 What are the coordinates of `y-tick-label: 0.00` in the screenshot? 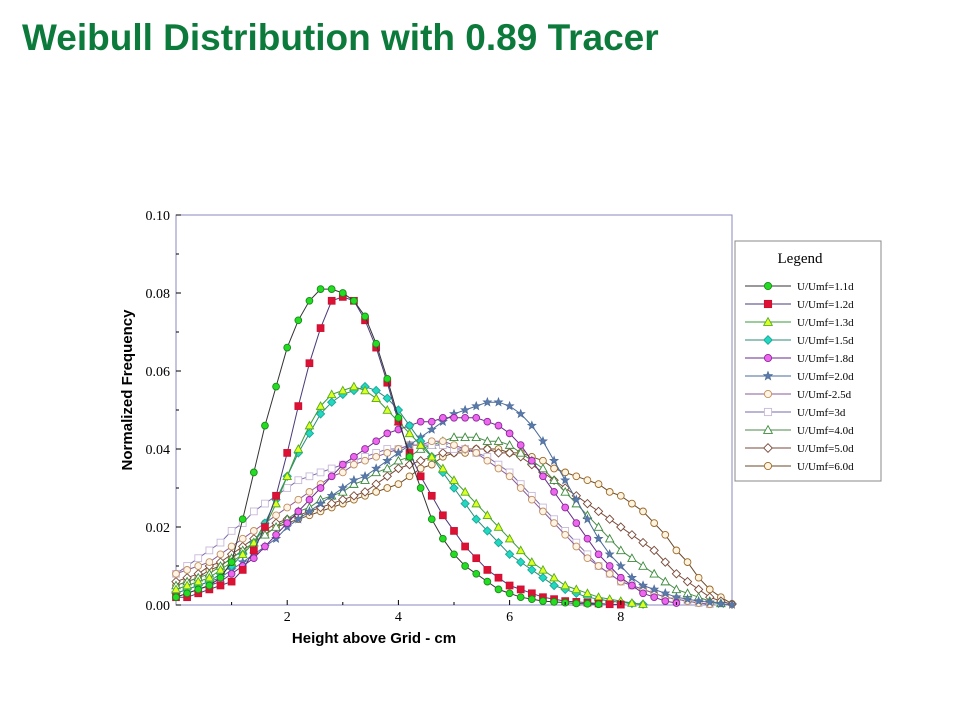 It's located at (158, 606).